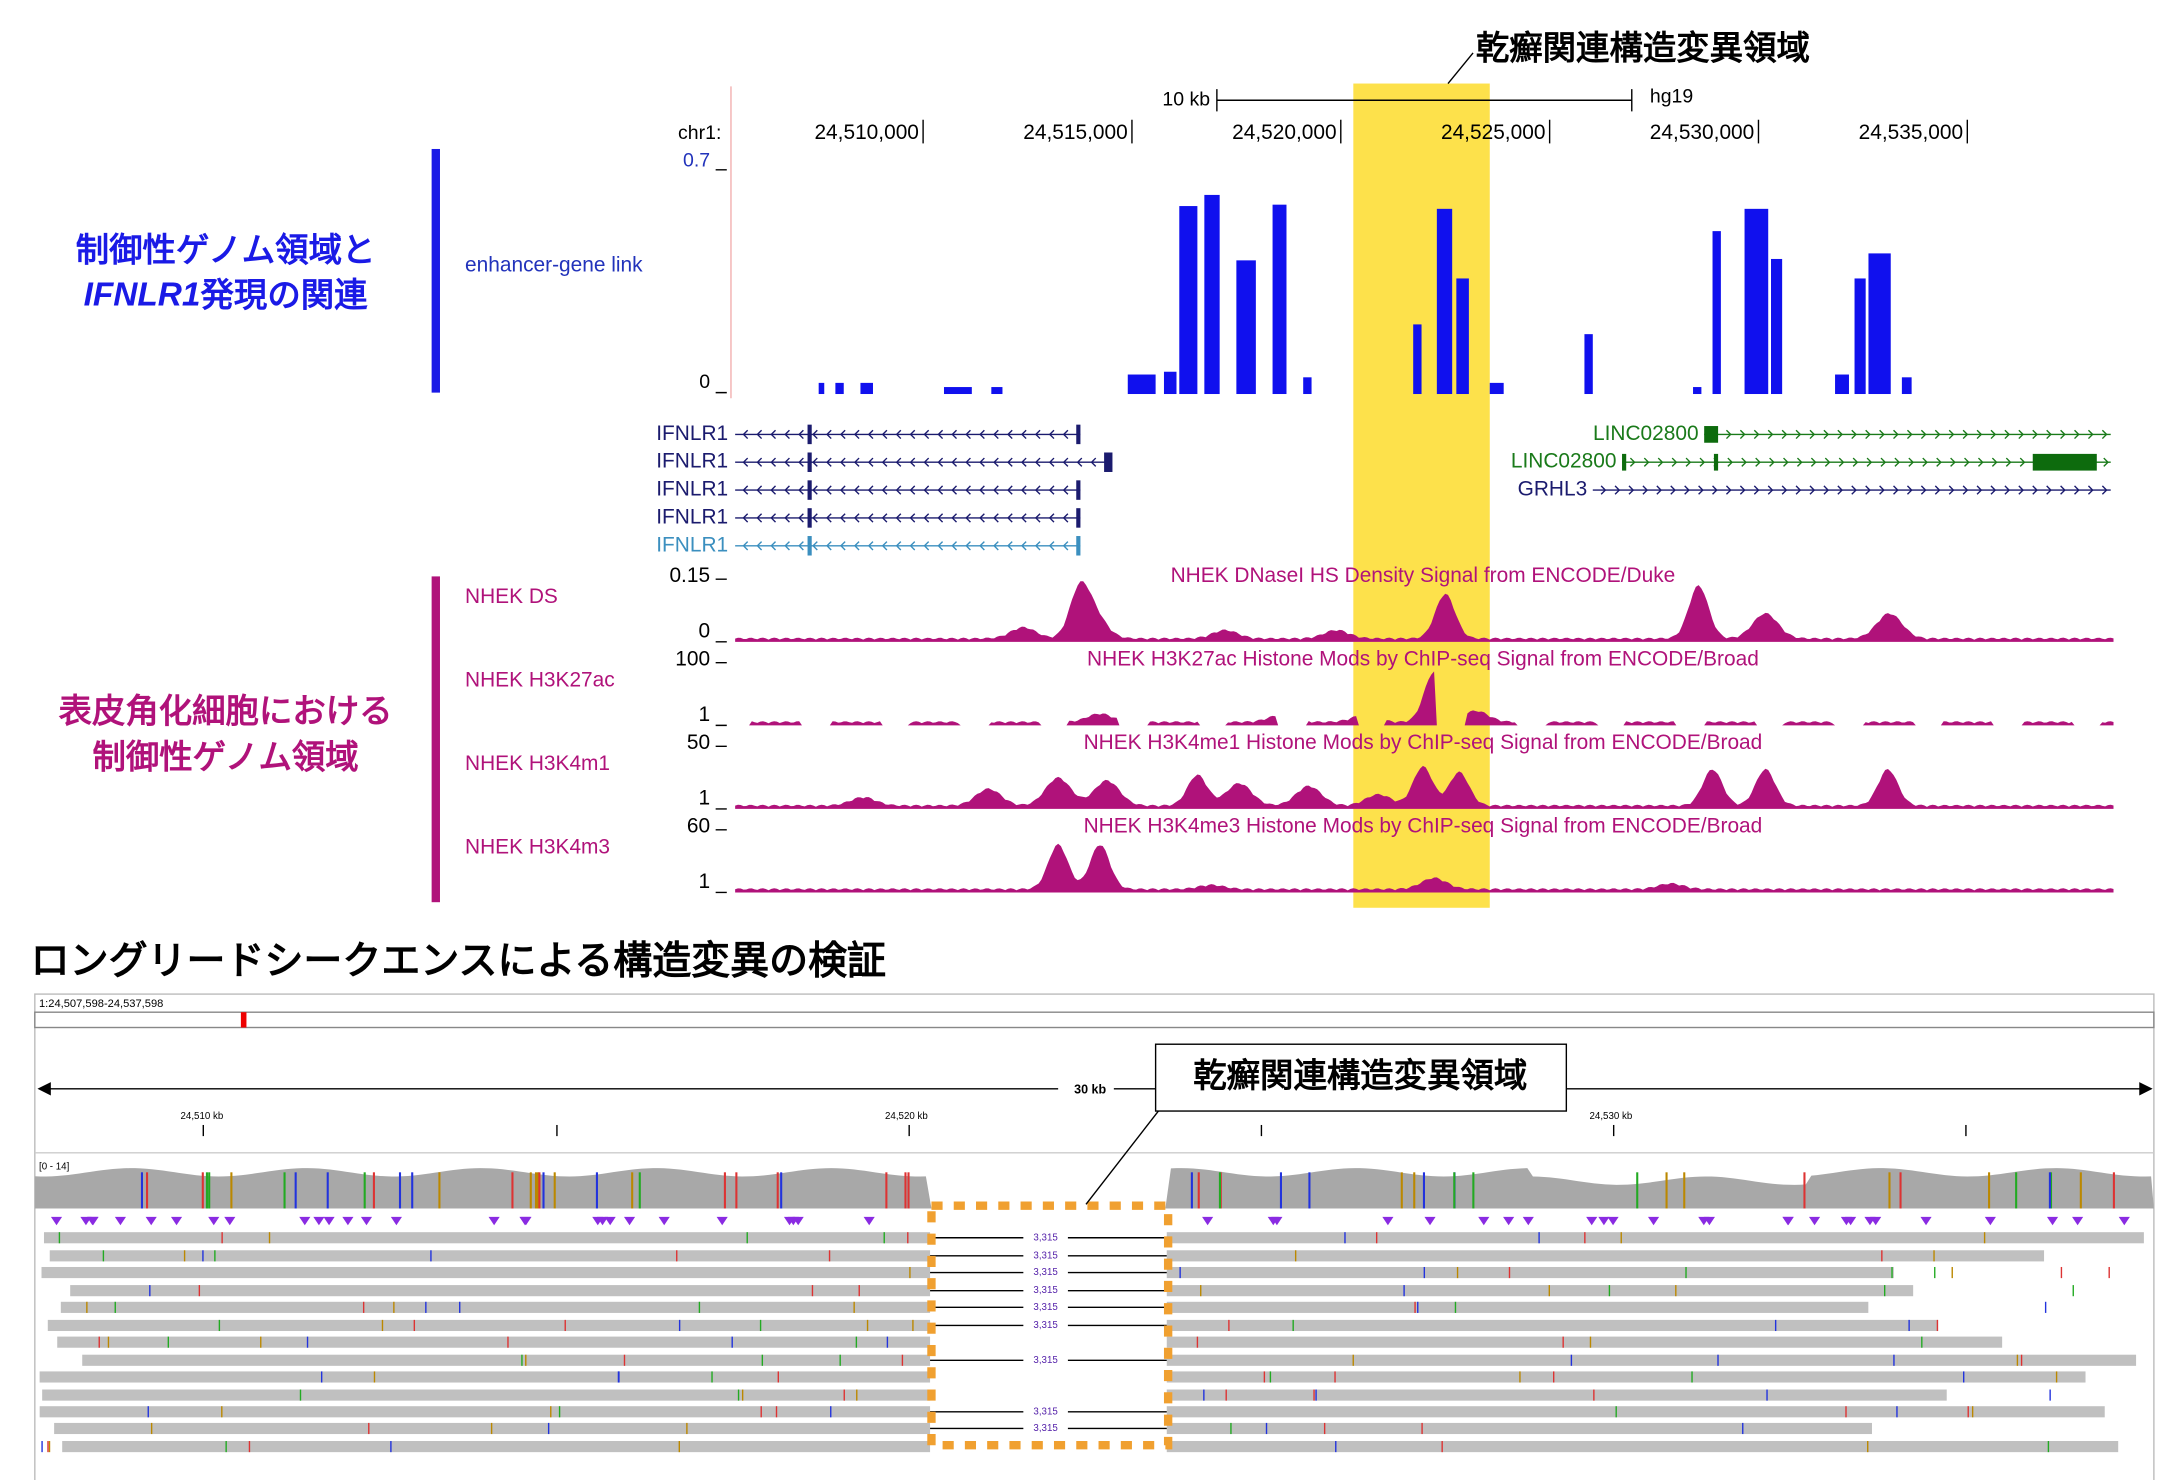  What do you see at coordinates (554, 264) in the screenshot?
I see `label: enhancer-gene link` at bounding box center [554, 264].